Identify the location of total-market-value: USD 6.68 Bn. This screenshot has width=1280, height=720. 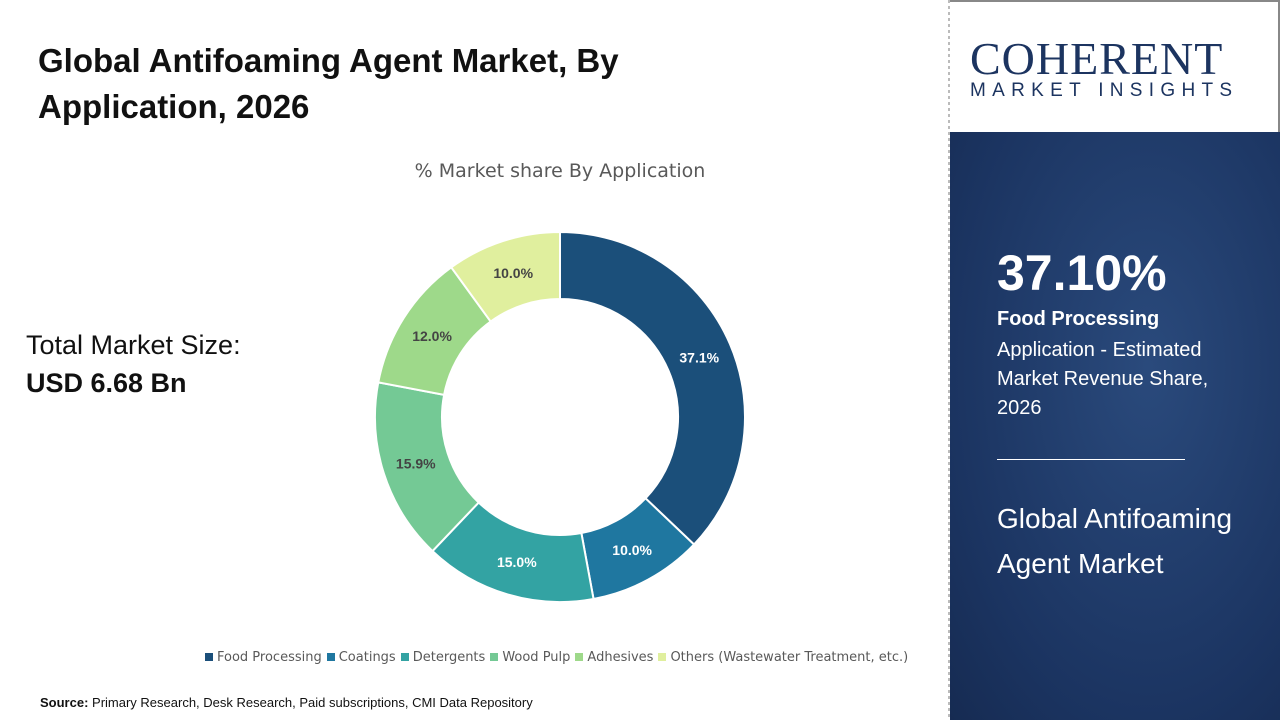
(106, 383).